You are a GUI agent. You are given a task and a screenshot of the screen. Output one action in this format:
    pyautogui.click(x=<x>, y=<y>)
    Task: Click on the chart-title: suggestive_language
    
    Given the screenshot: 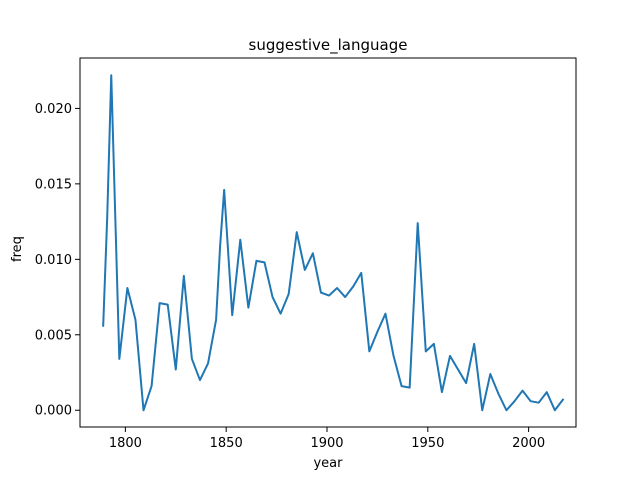 What is the action you would take?
    pyautogui.click(x=328, y=45)
    